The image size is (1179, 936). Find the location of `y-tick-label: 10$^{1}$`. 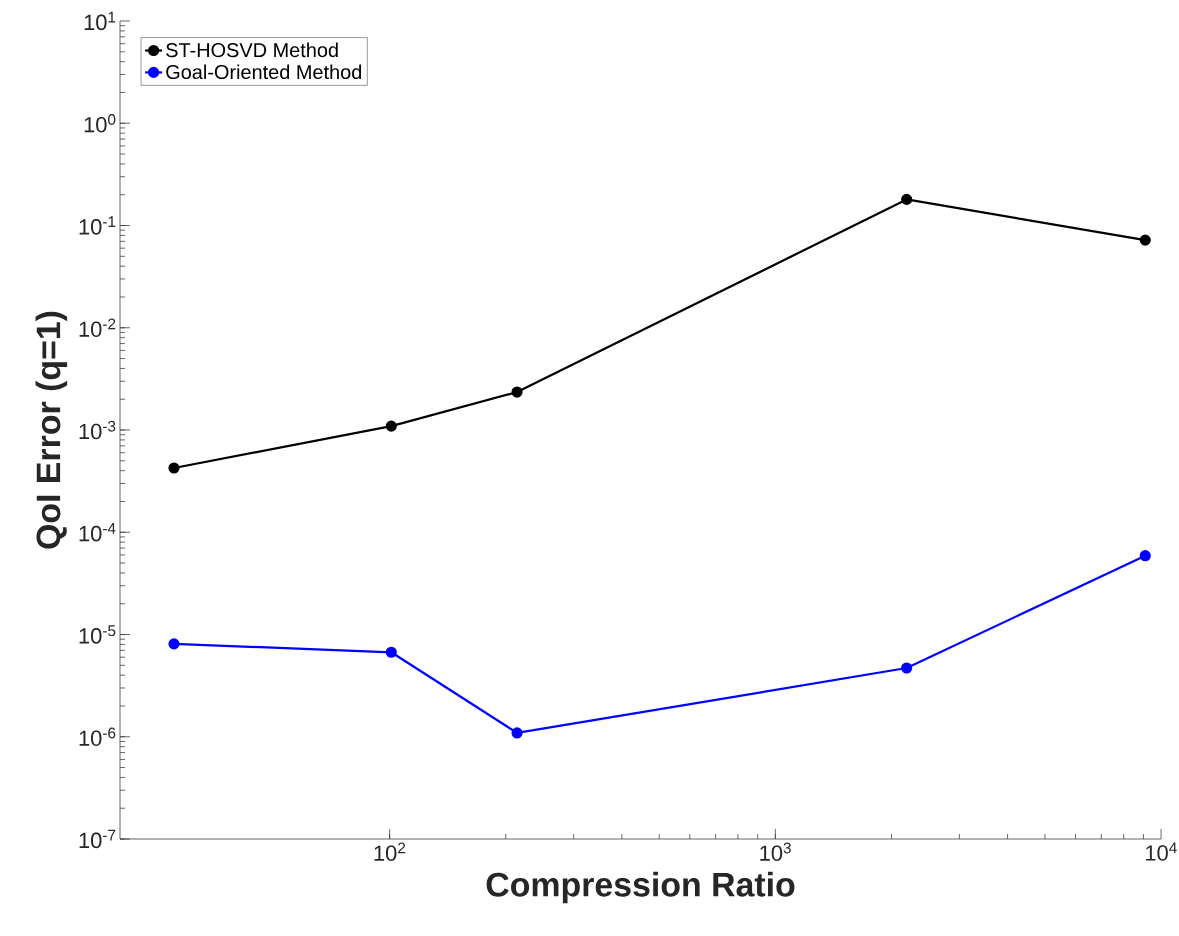

y-tick-label: 10$^{1}$ is located at coordinates (100, 21).